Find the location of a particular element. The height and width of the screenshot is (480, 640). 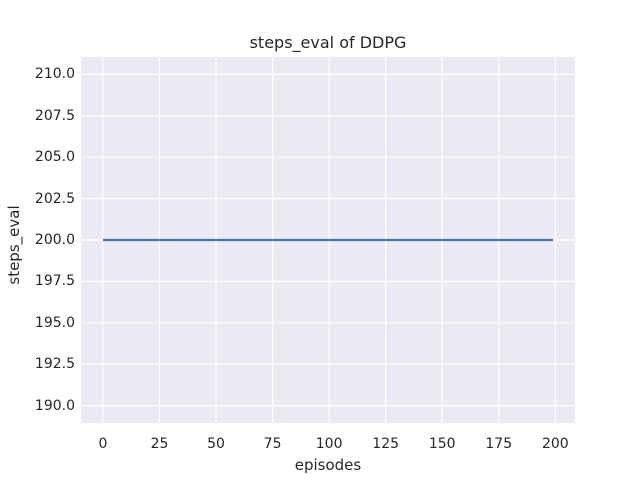

y-tick-label: 192.5 is located at coordinates (54, 364).